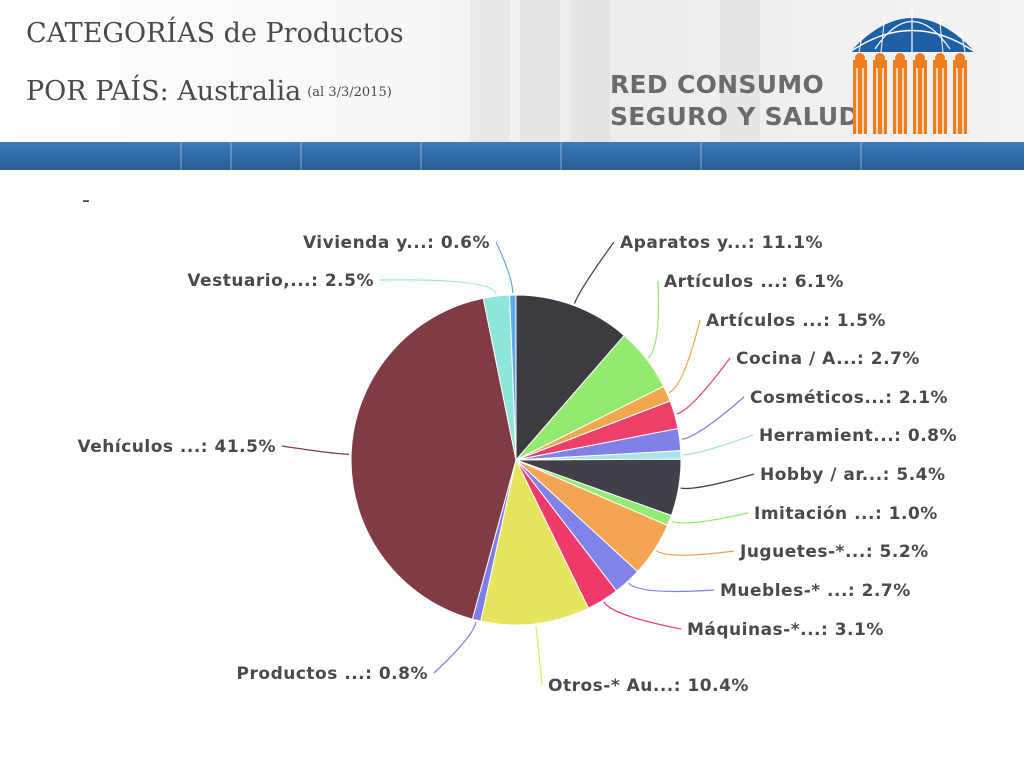 This screenshot has height=768, width=1024. I want to click on brand-name-line2: SEGURO Y SALUD, so click(735, 116).